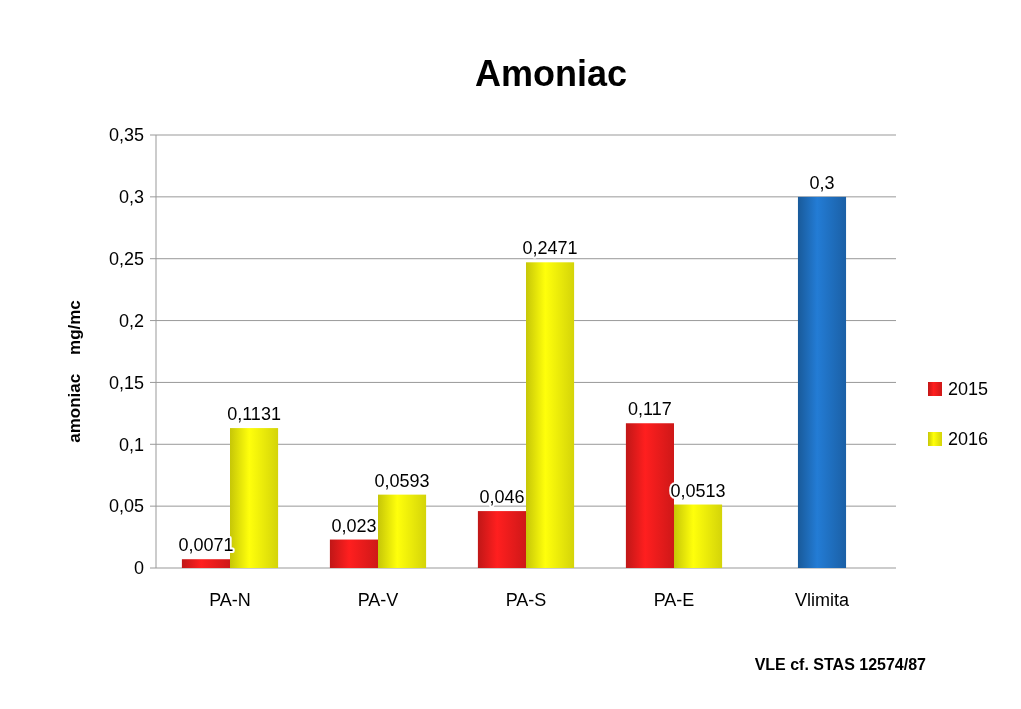 The width and height of the screenshot is (1021, 709). What do you see at coordinates (131, 320) in the screenshot?
I see `y-tick-label: 0,2` at bounding box center [131, 320].